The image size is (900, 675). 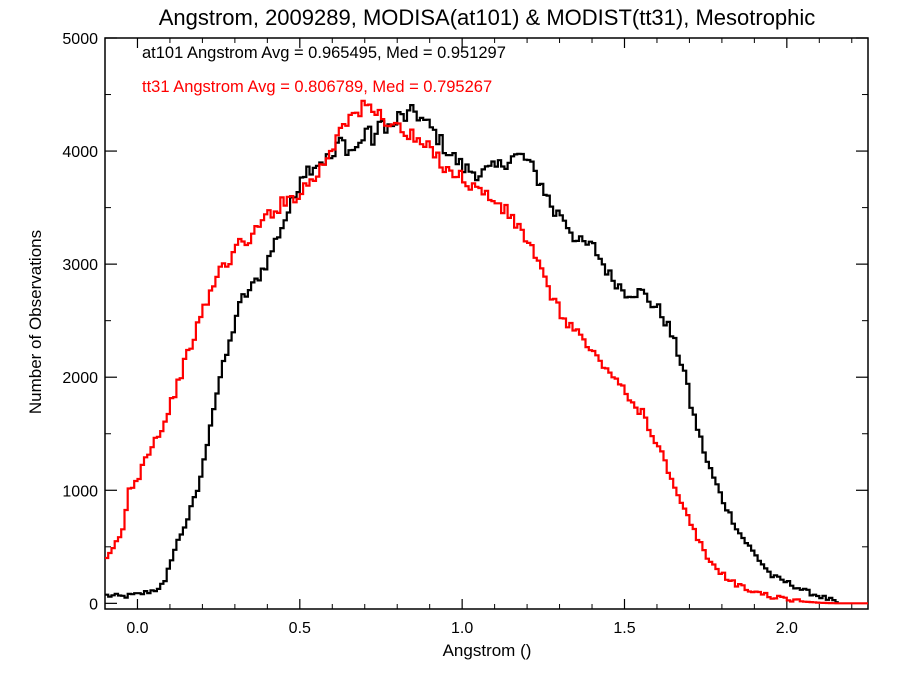 I want to click on y-axis-label: Number of Observations, so click(x=35, y=322).